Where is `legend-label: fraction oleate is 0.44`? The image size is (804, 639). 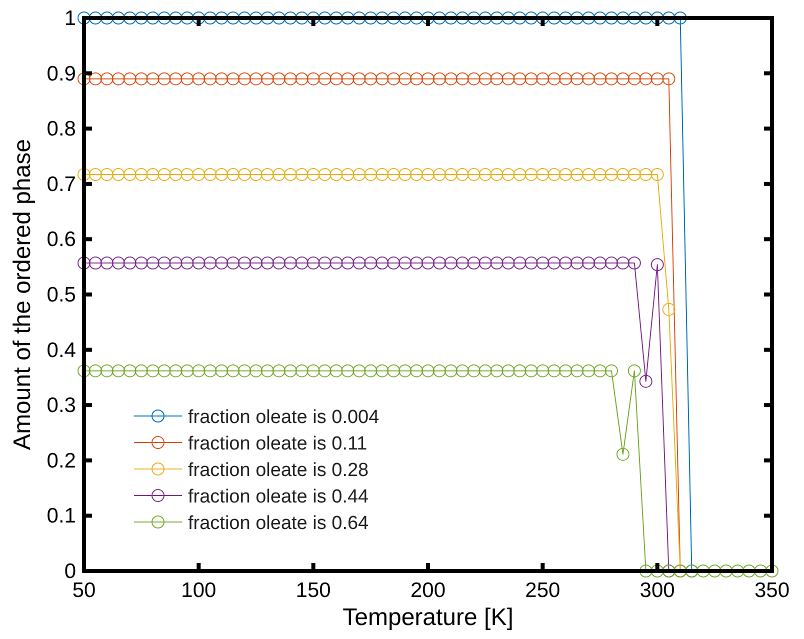 legend-label: fraction oleate is 0.44 is located at coordinates (279, 497).